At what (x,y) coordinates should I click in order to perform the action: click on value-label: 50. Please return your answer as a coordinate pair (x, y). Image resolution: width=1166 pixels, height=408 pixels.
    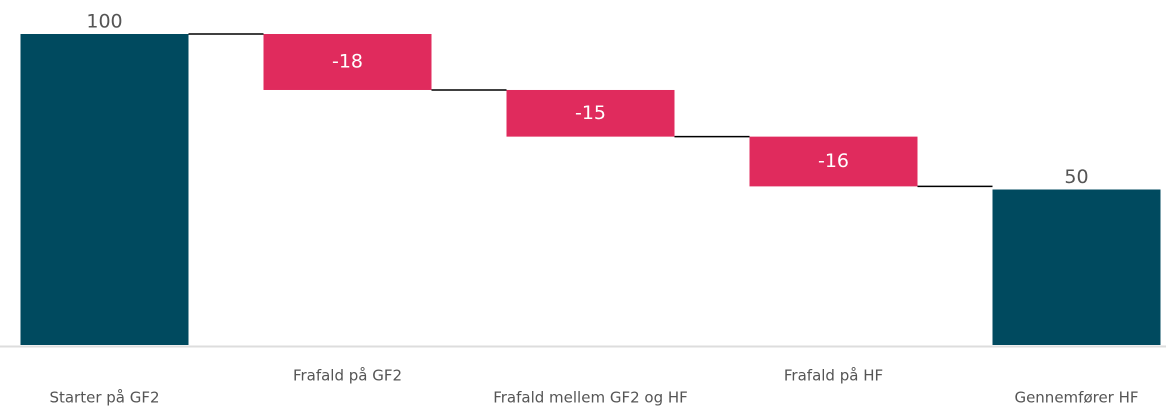
    Looking at the image, I should click on (1076, 177).